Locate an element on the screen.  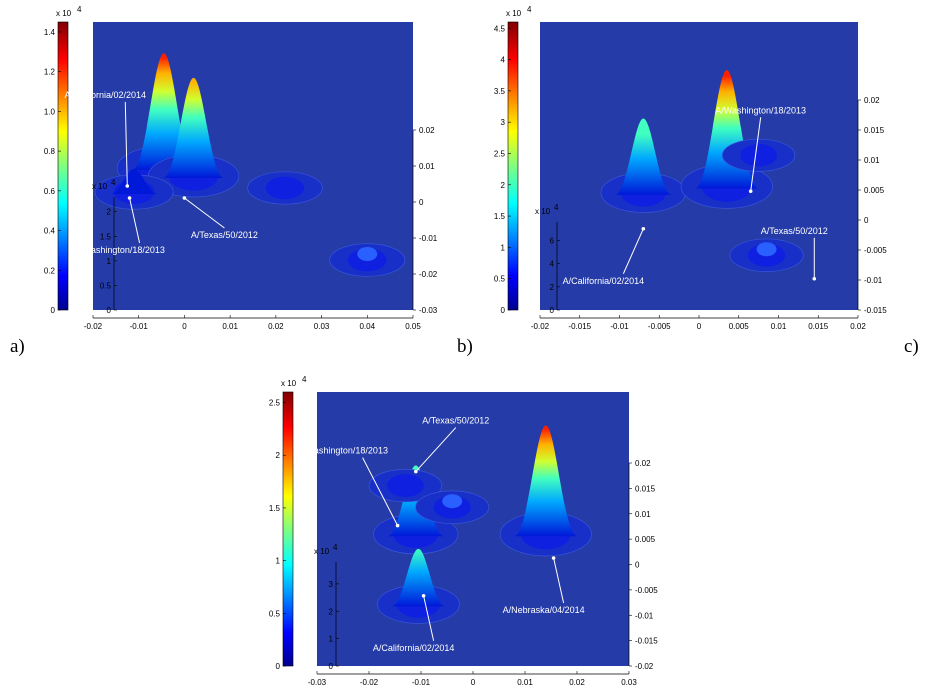
colorbar-tick-label: 0.5 is located at coordinates (500, 279).